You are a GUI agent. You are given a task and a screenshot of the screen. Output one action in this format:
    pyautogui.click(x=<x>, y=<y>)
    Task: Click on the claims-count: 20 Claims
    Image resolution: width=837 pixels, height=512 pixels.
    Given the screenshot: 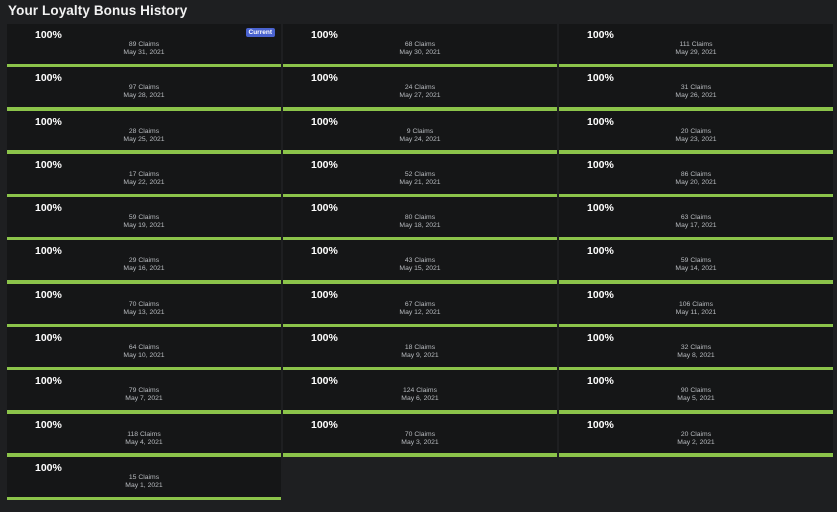 What is the action you would take?
    pyautogui.click(x=696, y=434)
    